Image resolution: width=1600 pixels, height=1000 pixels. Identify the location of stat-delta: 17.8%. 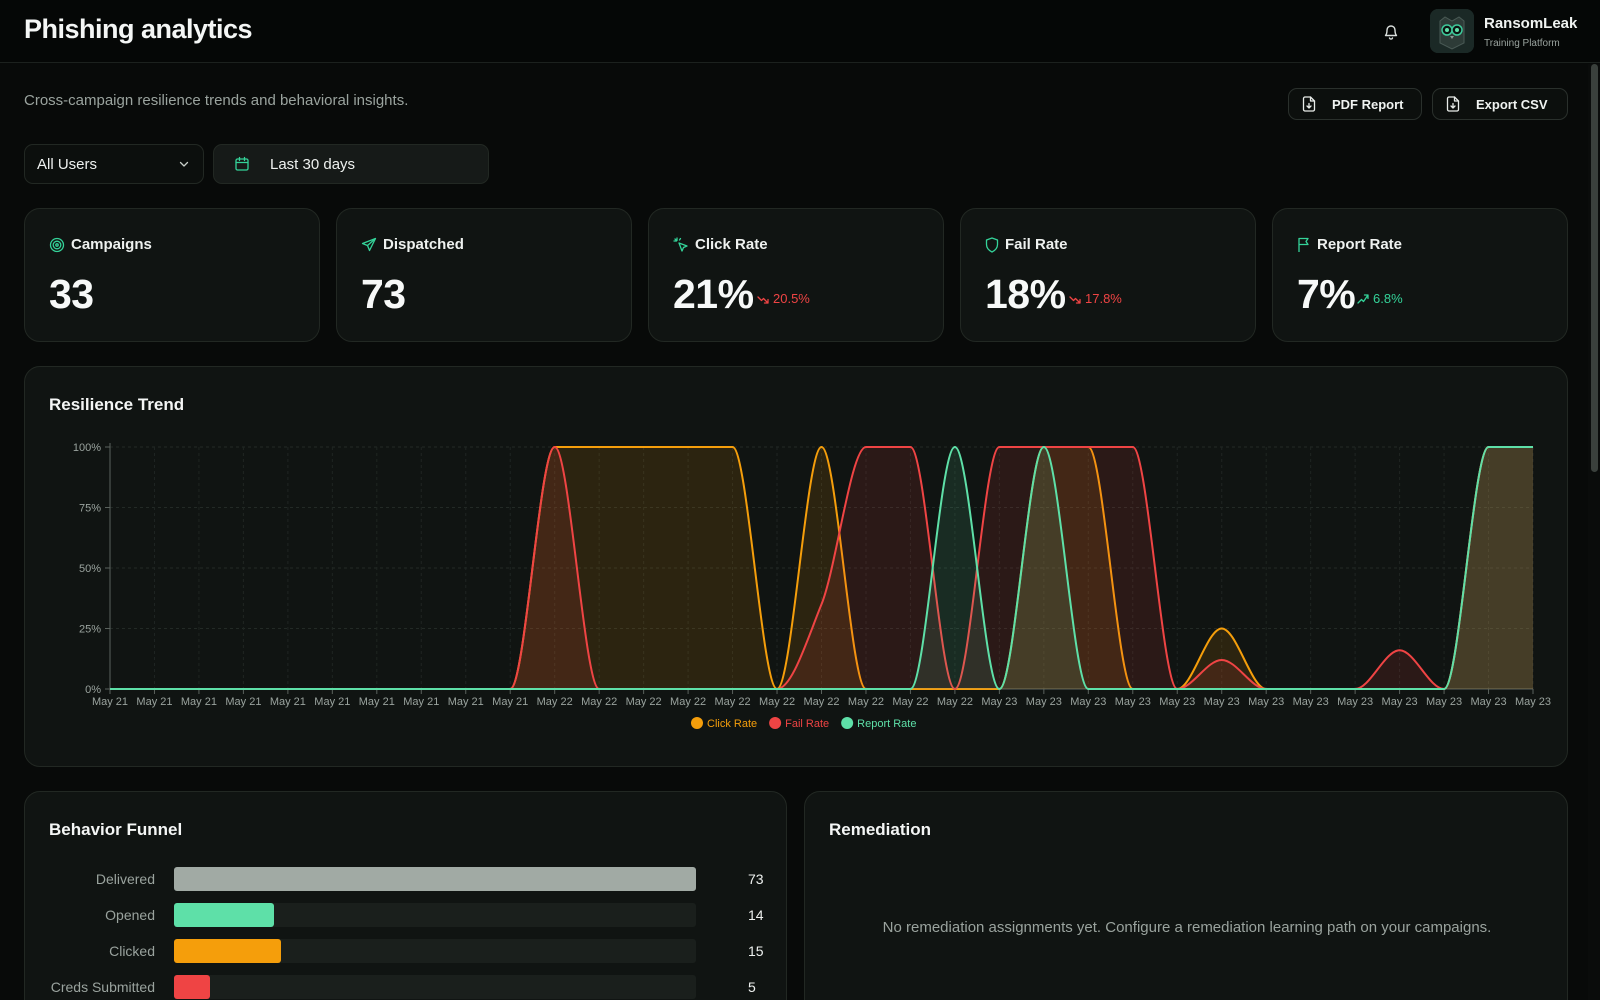
(1095, 298).